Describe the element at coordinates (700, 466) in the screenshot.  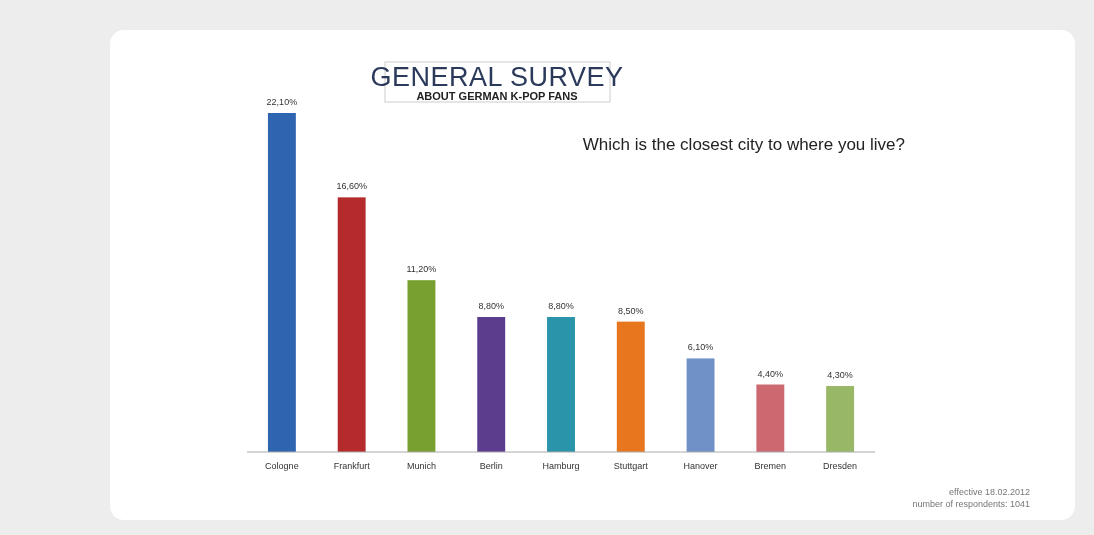
I see `x-tick-label: Hanover` at that location.